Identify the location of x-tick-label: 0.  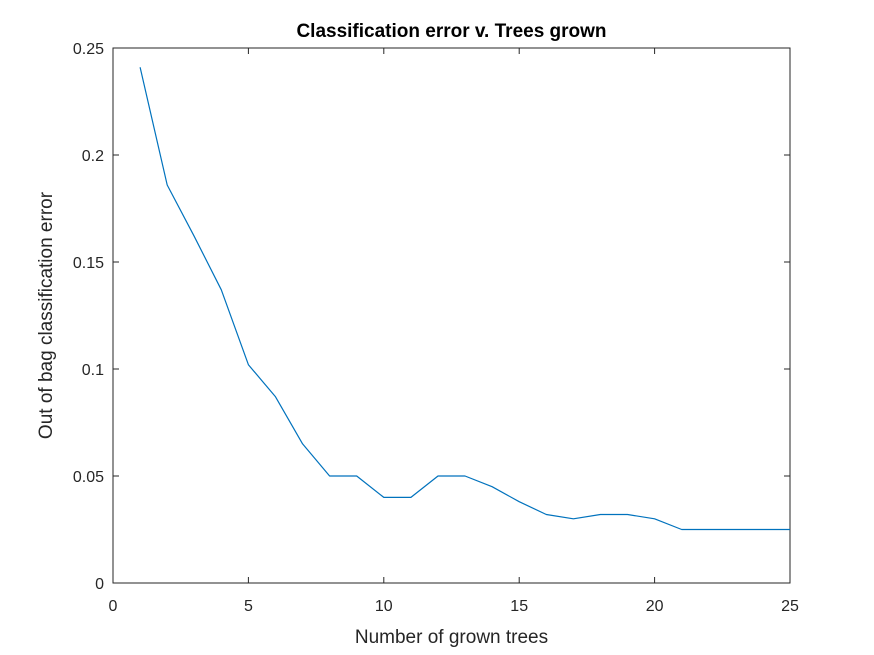
(113, 606).